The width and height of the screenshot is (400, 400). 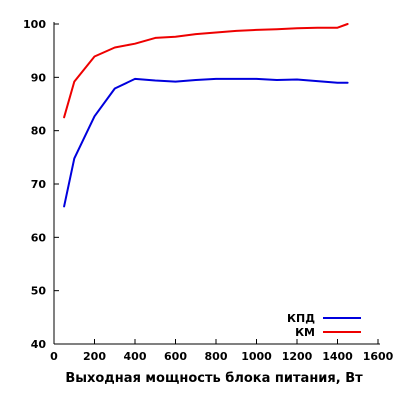 What do you see at coordinates (256, 356) in the screenshot?
I see `x-tick-label: 1000` at bounding box center [256, 356].